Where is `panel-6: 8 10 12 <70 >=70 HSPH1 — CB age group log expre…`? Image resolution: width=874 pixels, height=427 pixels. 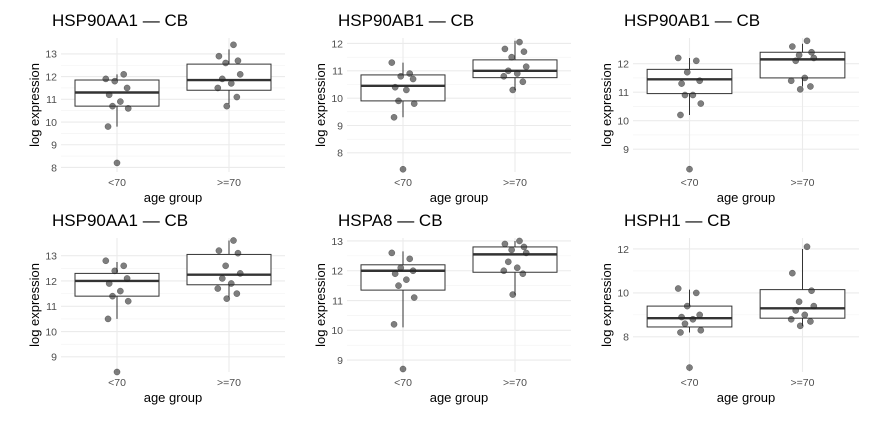
panel-6: 8 10 12 <70 >=70 HSPH1 — CB age group log expre… is located at coordinates (729, 308).